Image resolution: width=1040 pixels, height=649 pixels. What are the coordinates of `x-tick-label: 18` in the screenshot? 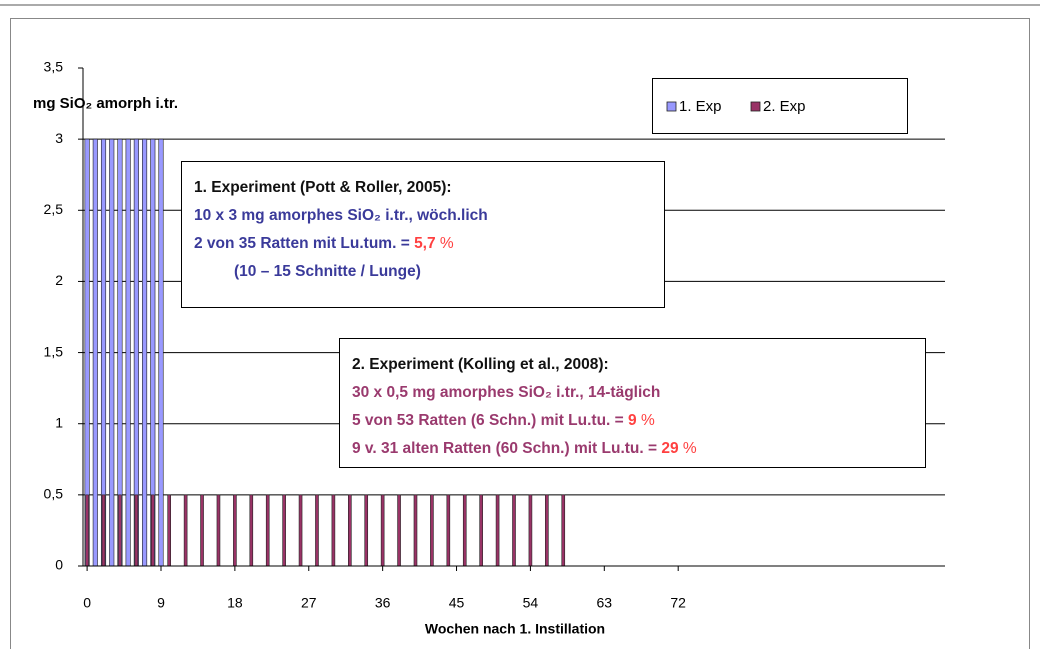 It's located at (235, 603).